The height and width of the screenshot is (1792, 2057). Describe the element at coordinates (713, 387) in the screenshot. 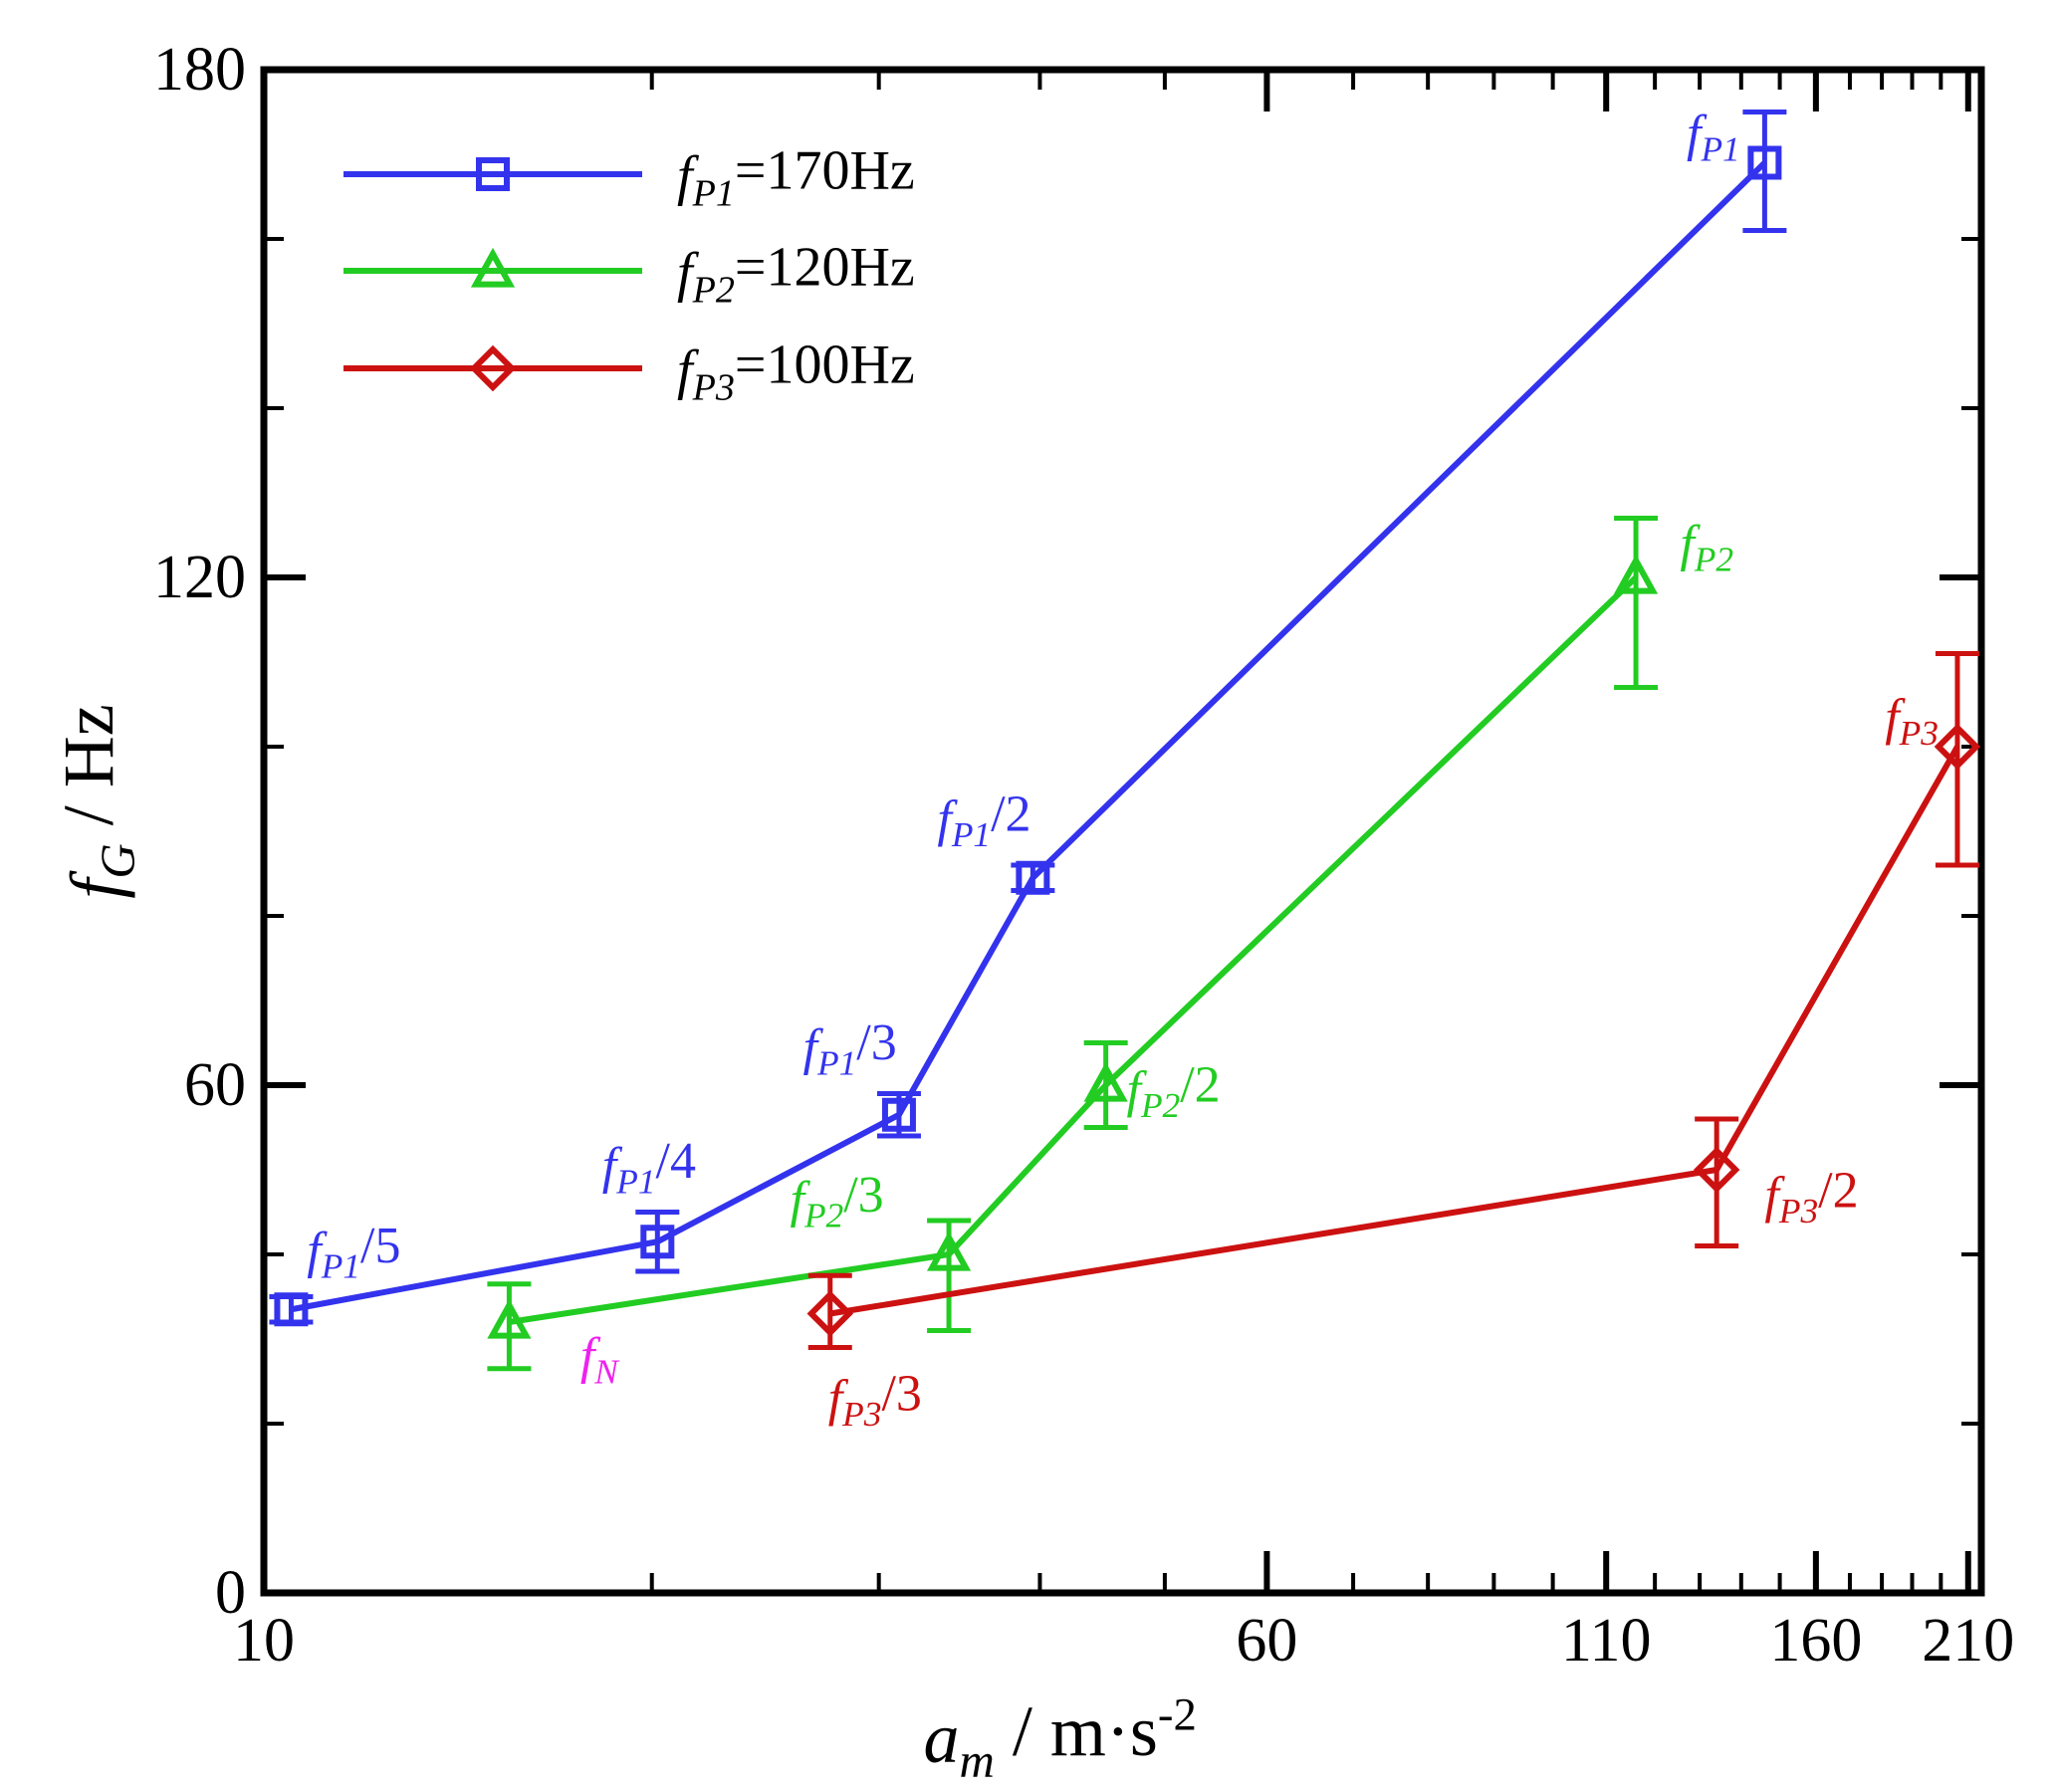

I see `legend-label-sub: P3` at that location.